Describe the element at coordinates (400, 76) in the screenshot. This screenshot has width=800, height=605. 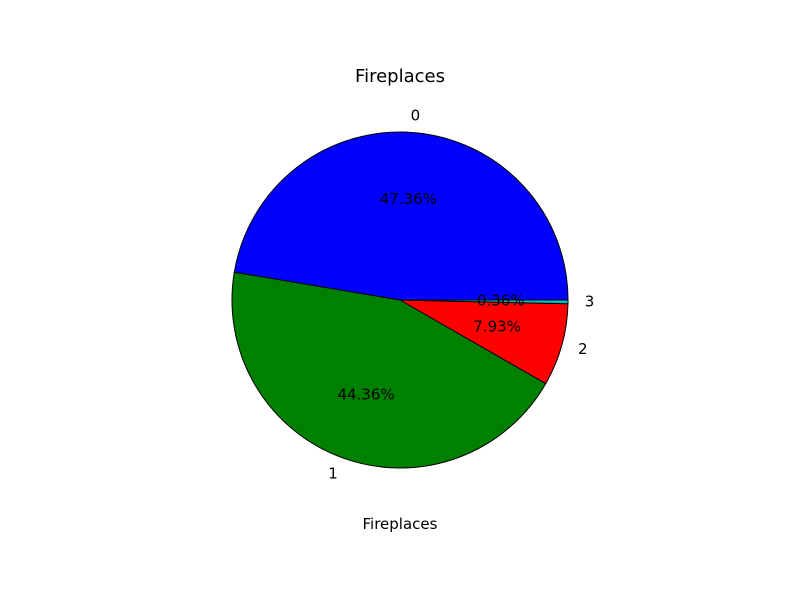
I see `chart-title: Fireplaces` at that location.